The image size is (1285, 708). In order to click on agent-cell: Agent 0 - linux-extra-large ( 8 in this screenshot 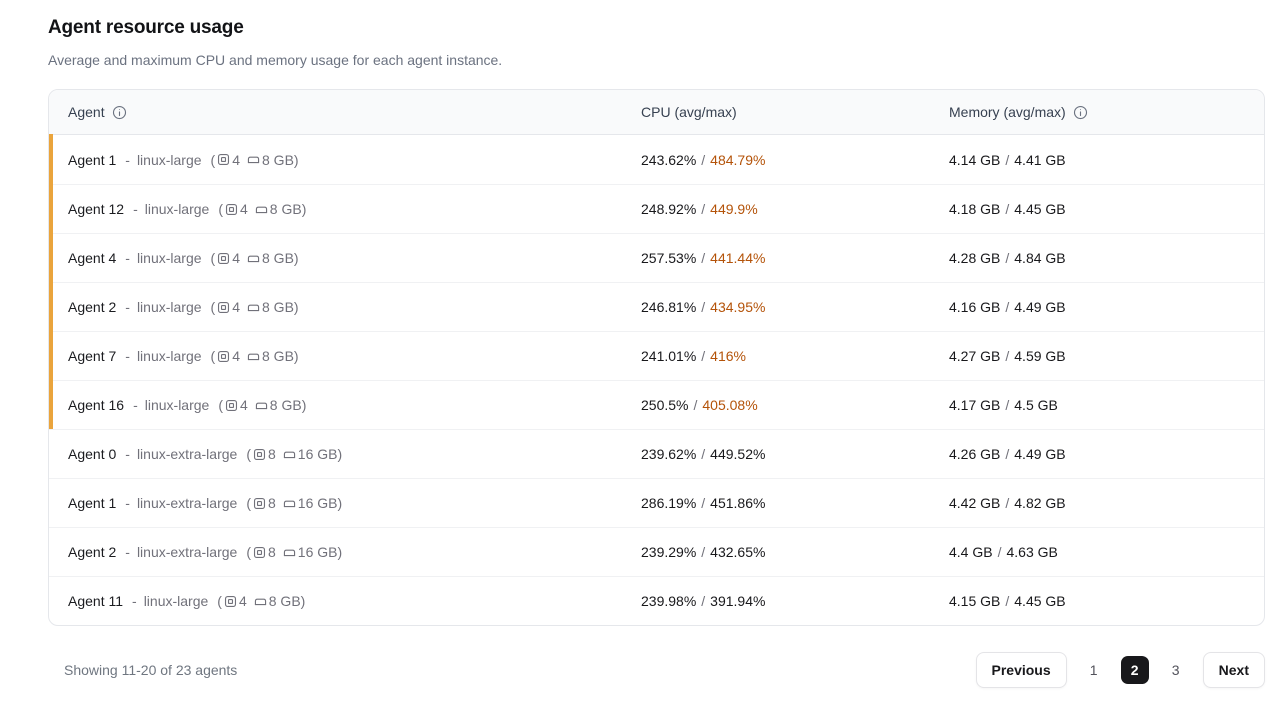, I will do `click(354, 454)`.